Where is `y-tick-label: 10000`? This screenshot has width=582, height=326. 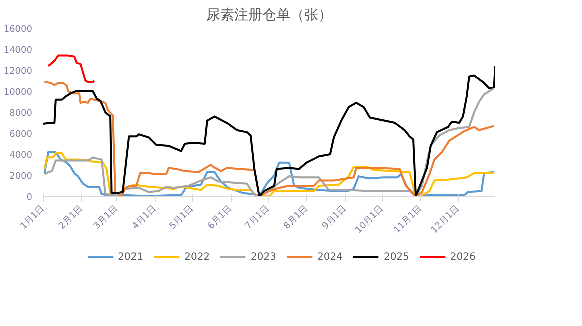
y-tick-label: 10000 is located at coordinates (18, 93).